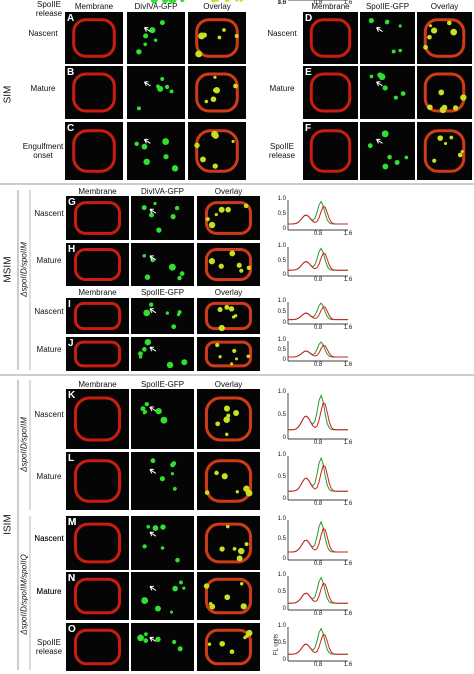  What do you see at coordinates (71, 72) in the screenshot?
I see `panel-letter: B` at bounding box center [71, 72].